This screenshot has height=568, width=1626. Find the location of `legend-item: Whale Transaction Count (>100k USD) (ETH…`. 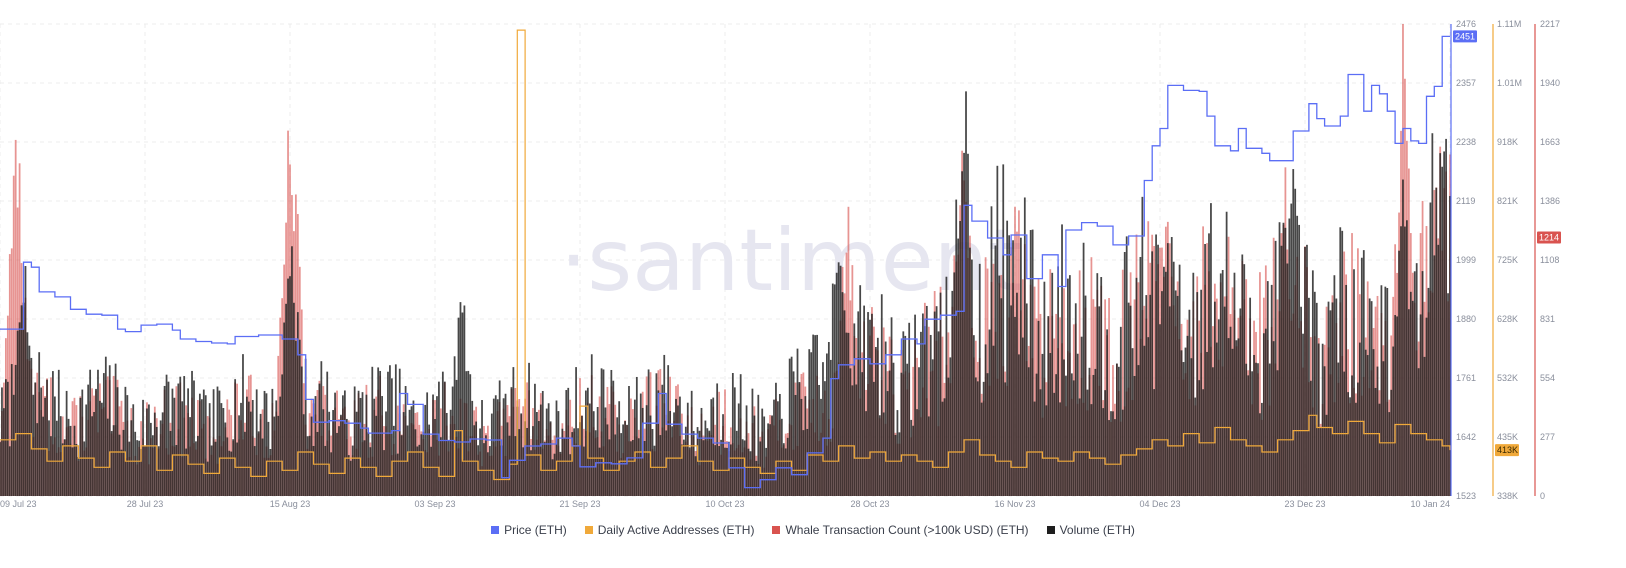

legend-item: Whale Transaction Count (>100k USD) (ETH… is located at coordinates (900, 530).